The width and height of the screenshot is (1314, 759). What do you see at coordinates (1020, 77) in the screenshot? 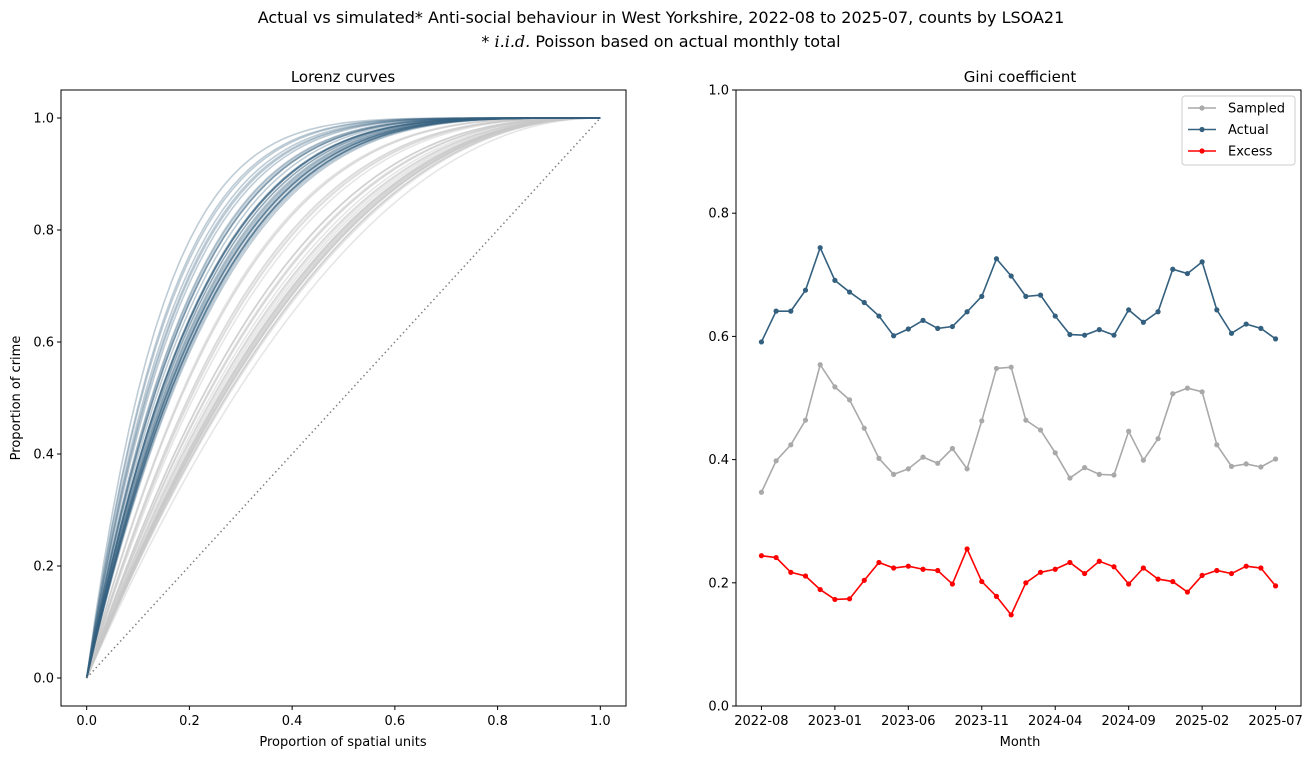
I see `gini-title: Gini coefficient` at bounding box center [1020, 77].